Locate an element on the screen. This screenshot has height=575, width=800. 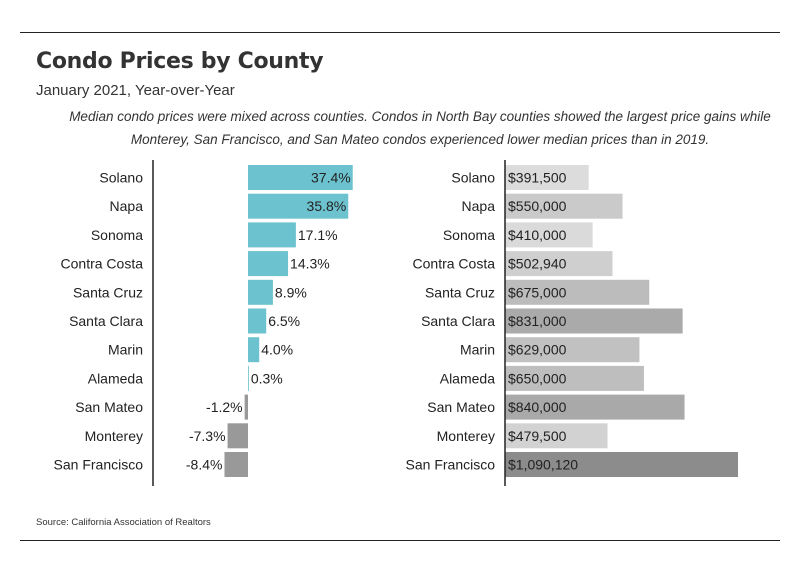
pct-value-label-monterey: -7.3% is located at coordinates (207, 436).